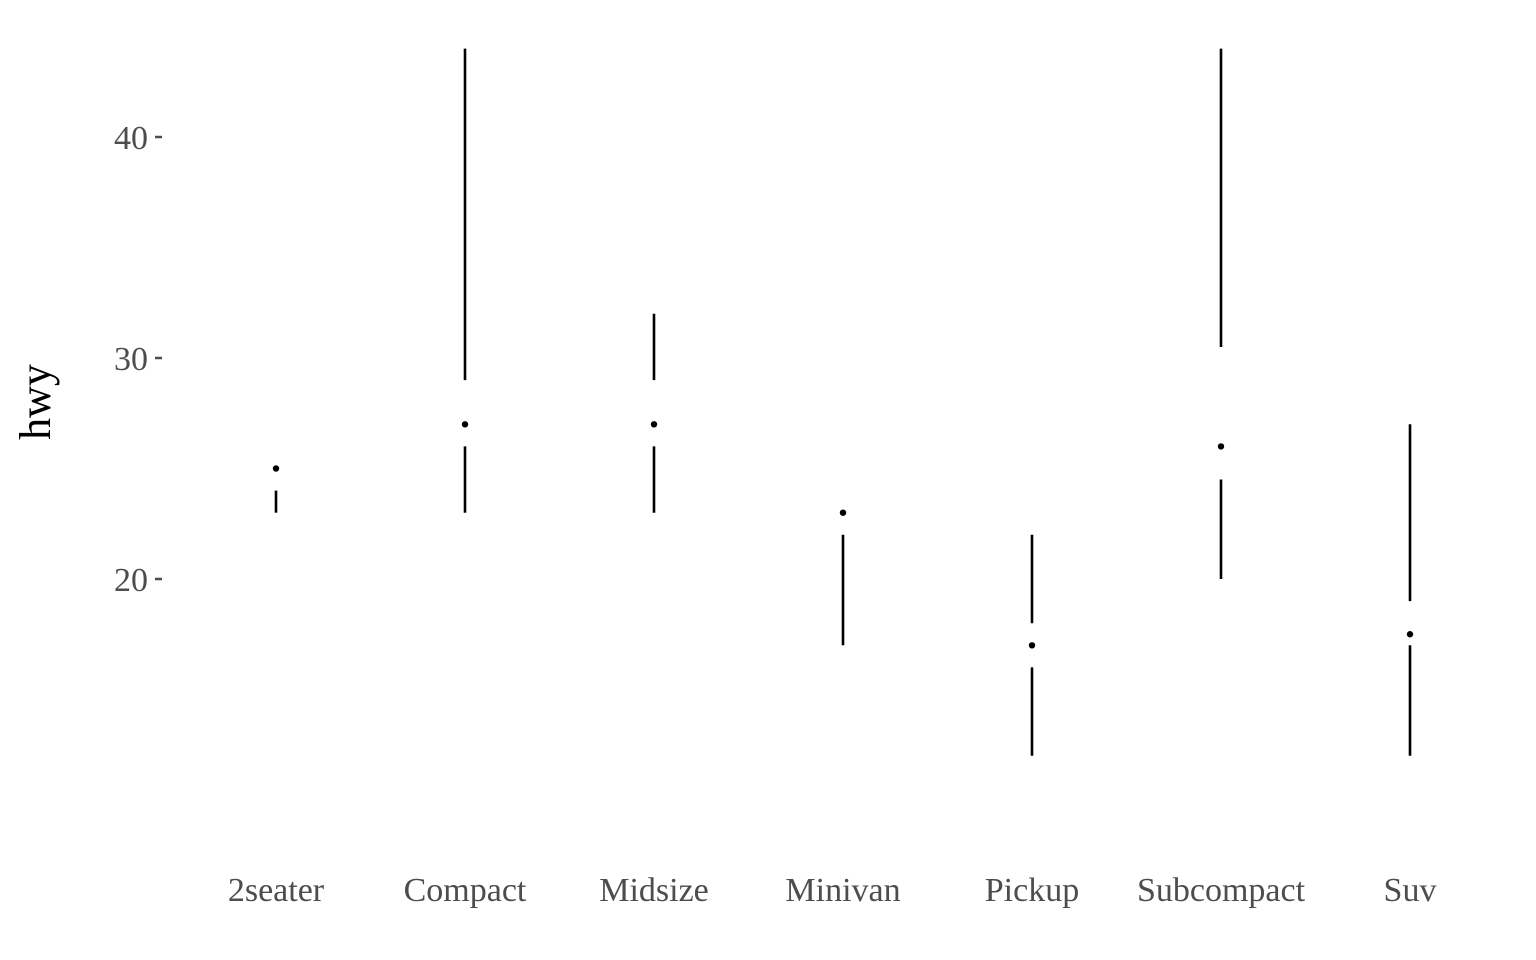  I want to click on median-point-midsize, so click(654, 424).